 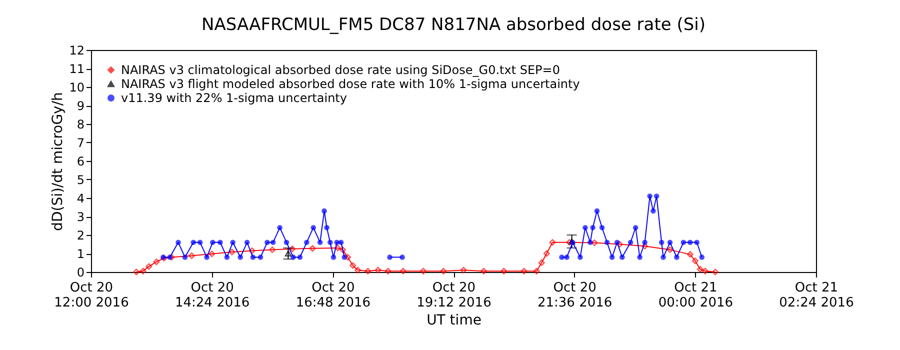 I want to click on y-tick-label: 11, so click(x=76, y=69).